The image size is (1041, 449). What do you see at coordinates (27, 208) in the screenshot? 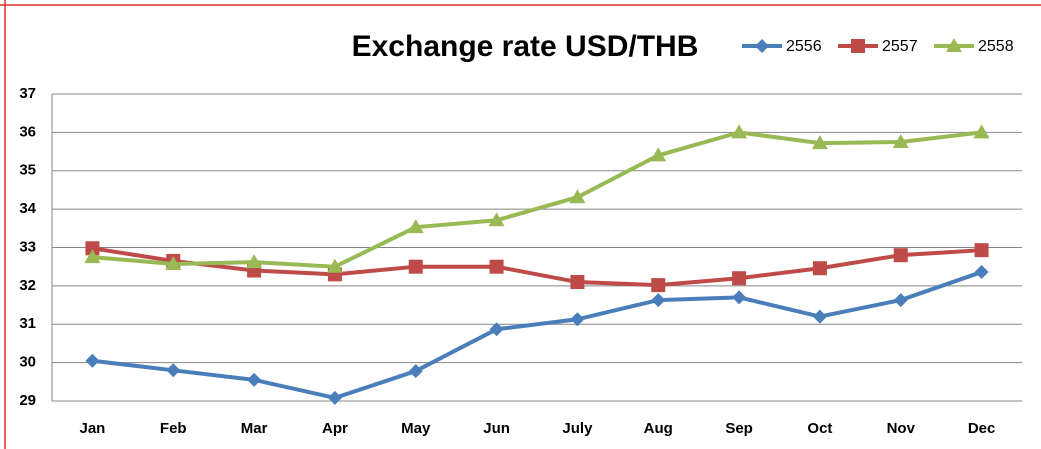
I see `y-tick-label: 34` at bounding box center [27, 208].